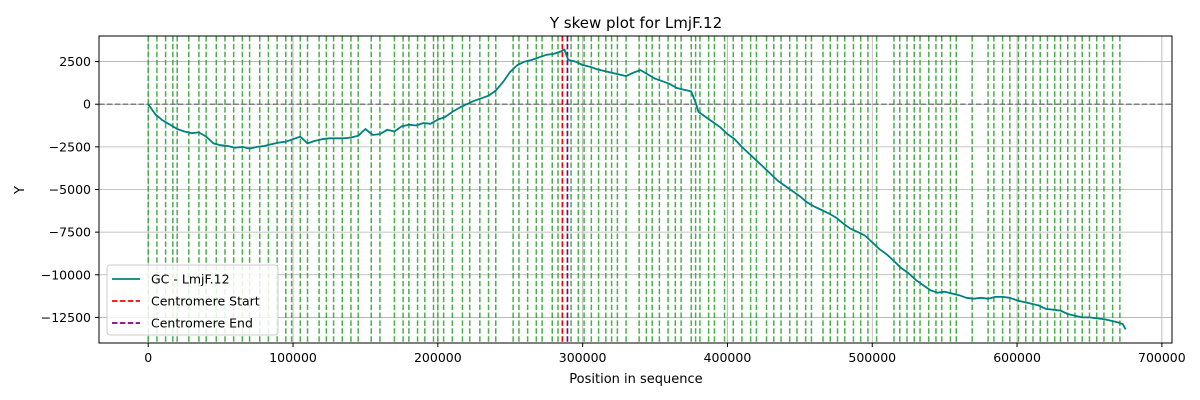  What do you see at coordinates (75, 61) in the screenshot?
I see `y-tick-label: 2500` at bounding box center [75, 61].